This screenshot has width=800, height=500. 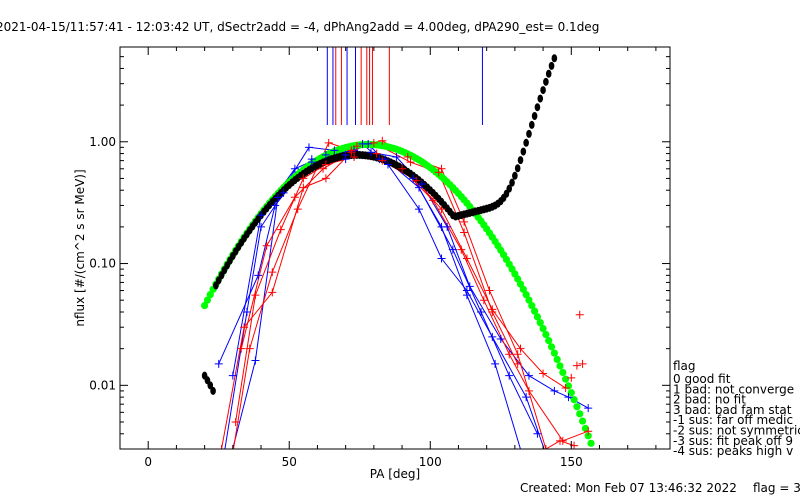 I want to click on legend-entry: 2 bad: no fit, so click(x=709, y=400).